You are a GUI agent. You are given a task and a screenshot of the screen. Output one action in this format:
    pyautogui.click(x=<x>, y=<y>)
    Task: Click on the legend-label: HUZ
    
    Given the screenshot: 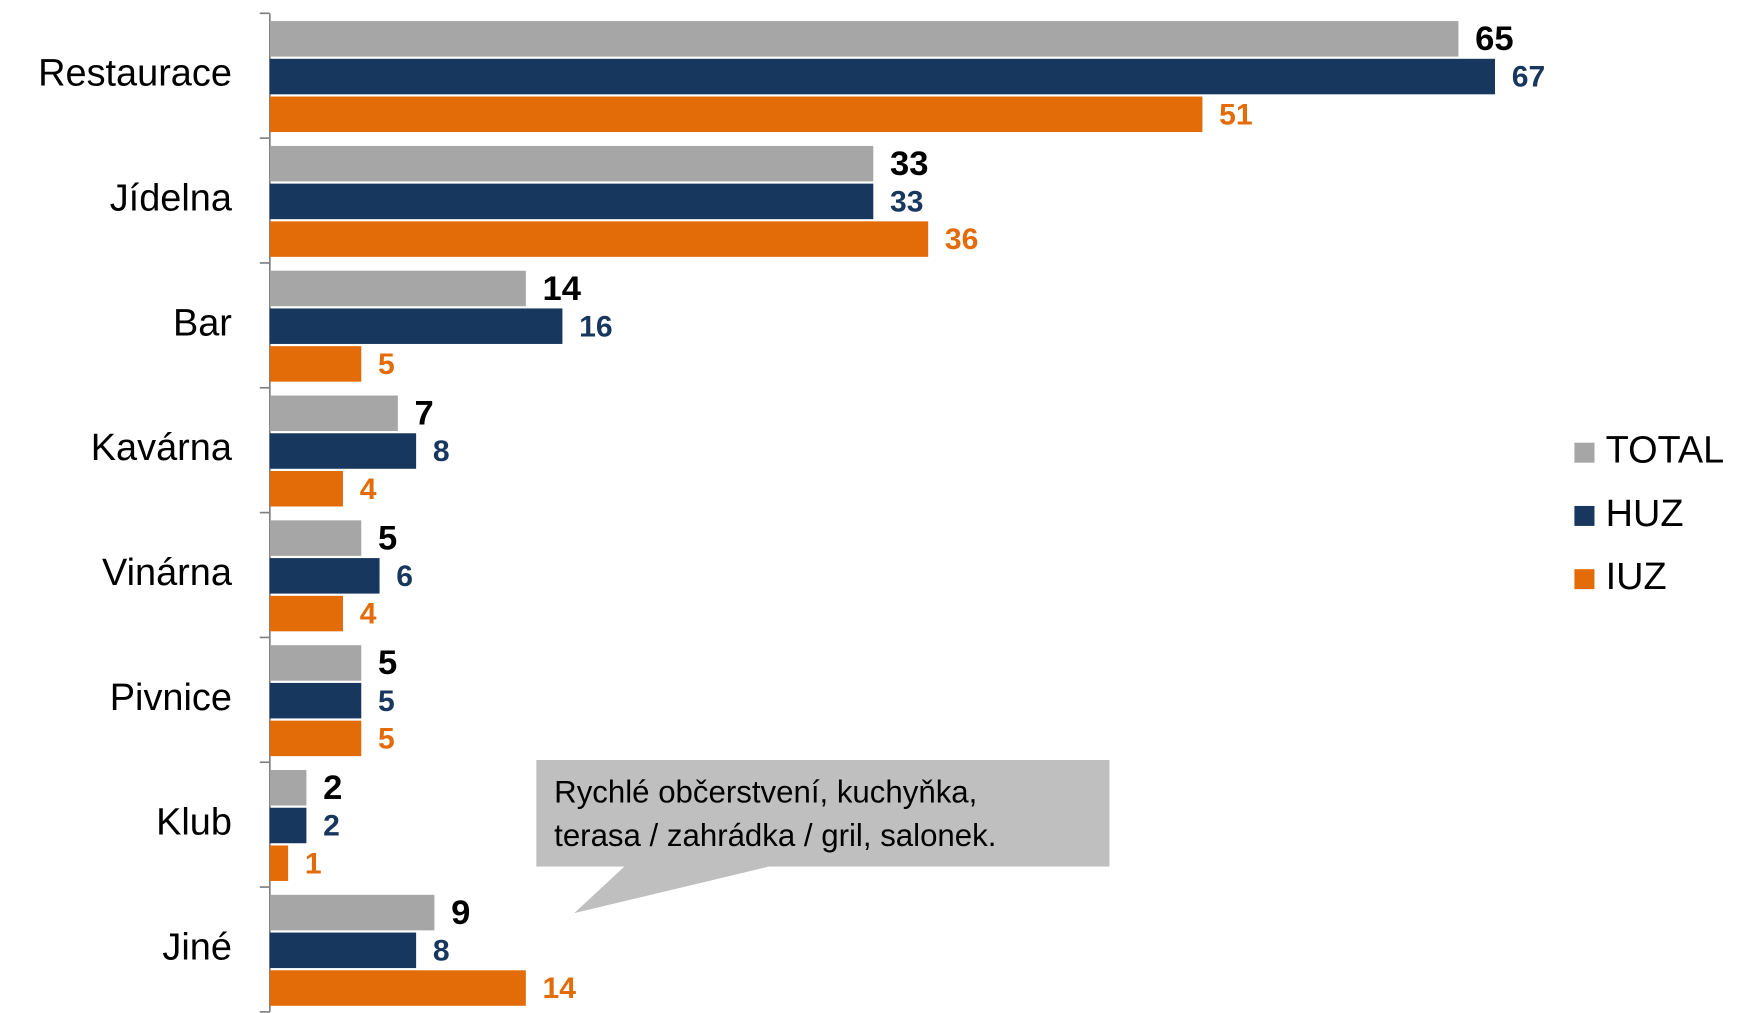 What is the action you would take?
    pyautogui.click(x=1645, y=514)
    